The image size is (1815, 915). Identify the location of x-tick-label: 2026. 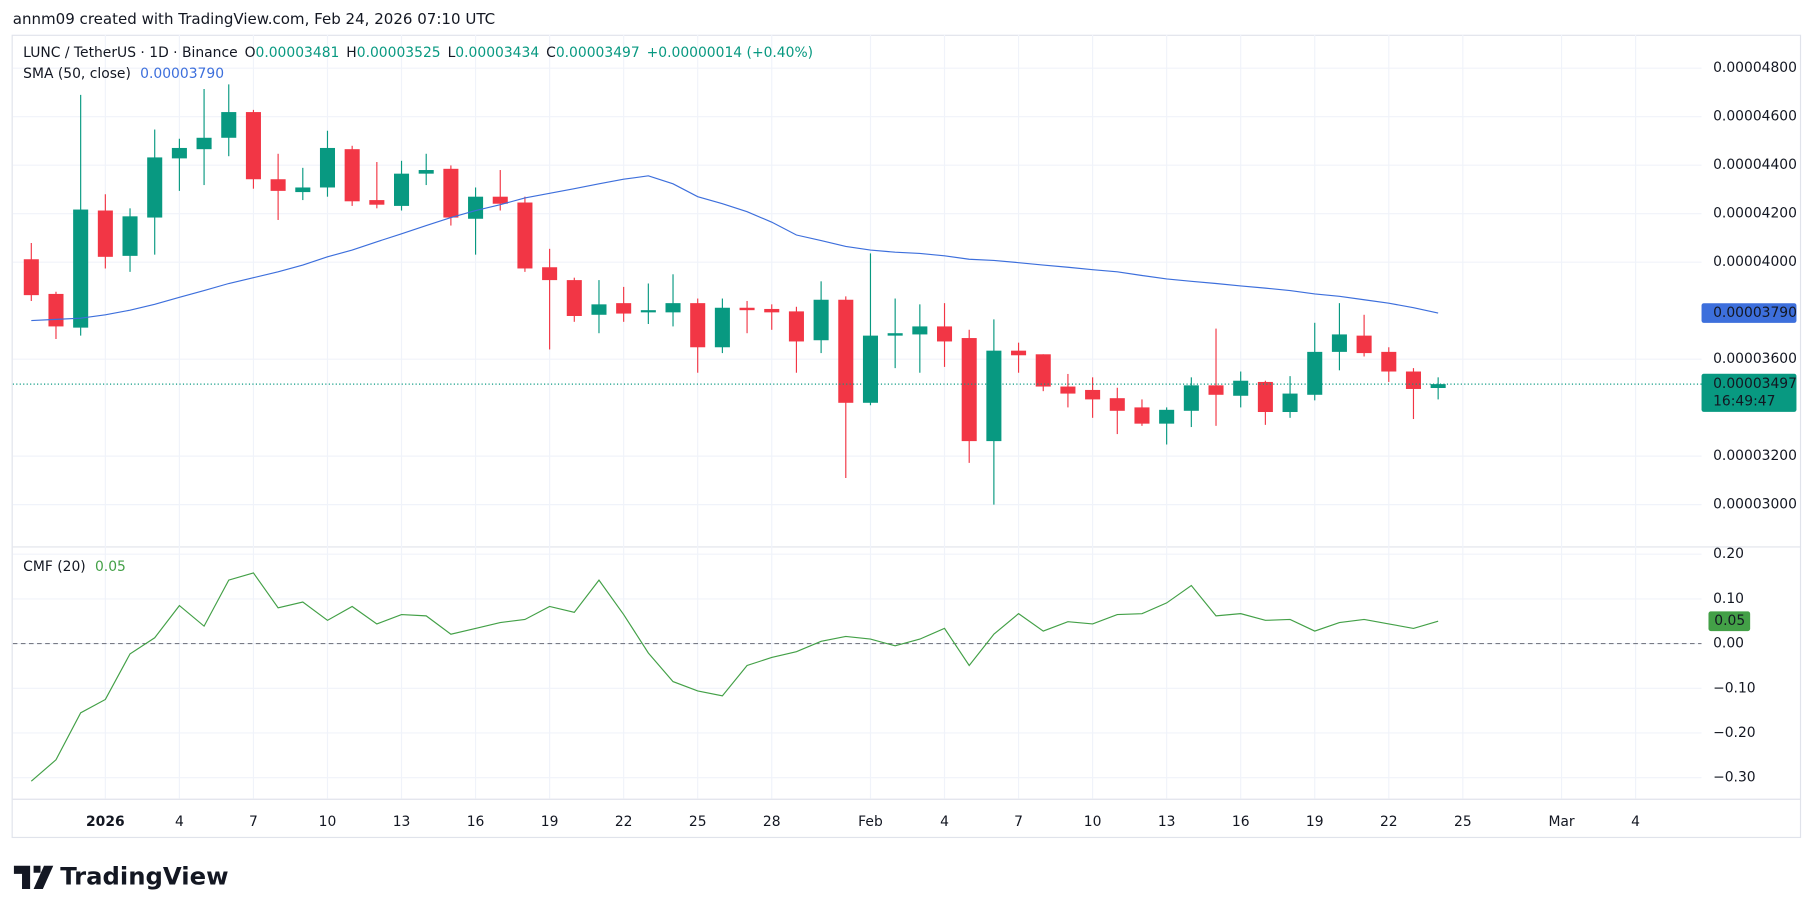
(105, 822).